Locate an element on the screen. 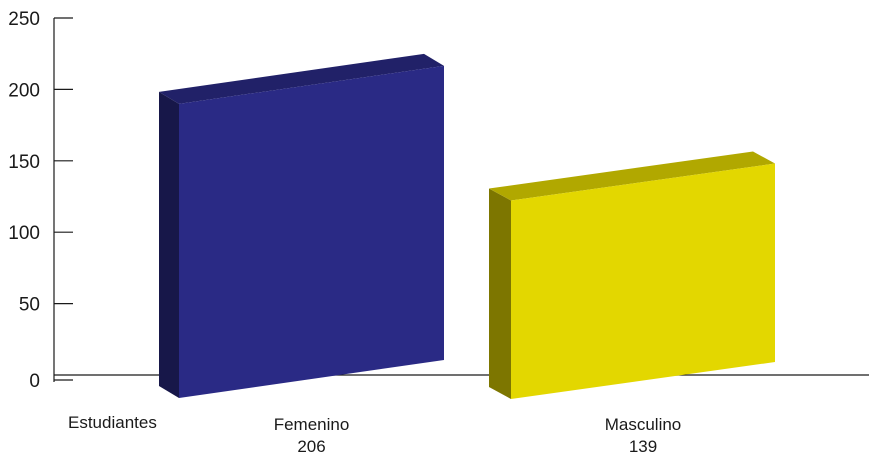  y-tick-label: 100 is located at coordinates (24, 233).